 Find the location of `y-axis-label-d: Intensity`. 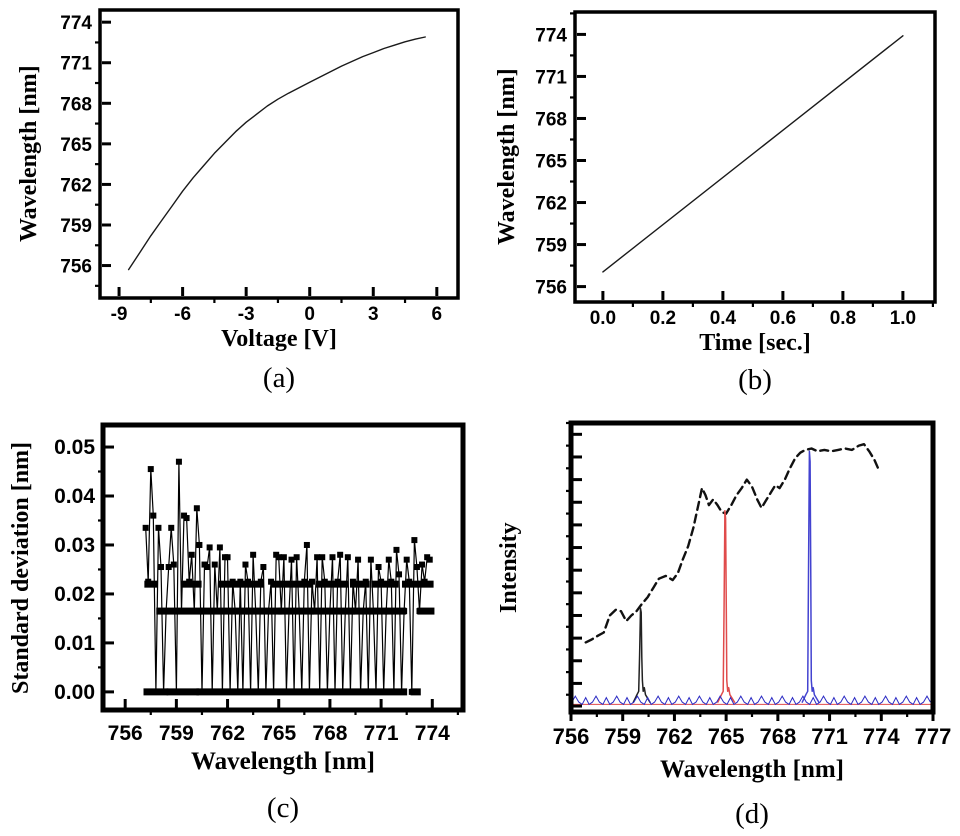

y-axis-label-d: Intensity is located at coordinates (509, 567).